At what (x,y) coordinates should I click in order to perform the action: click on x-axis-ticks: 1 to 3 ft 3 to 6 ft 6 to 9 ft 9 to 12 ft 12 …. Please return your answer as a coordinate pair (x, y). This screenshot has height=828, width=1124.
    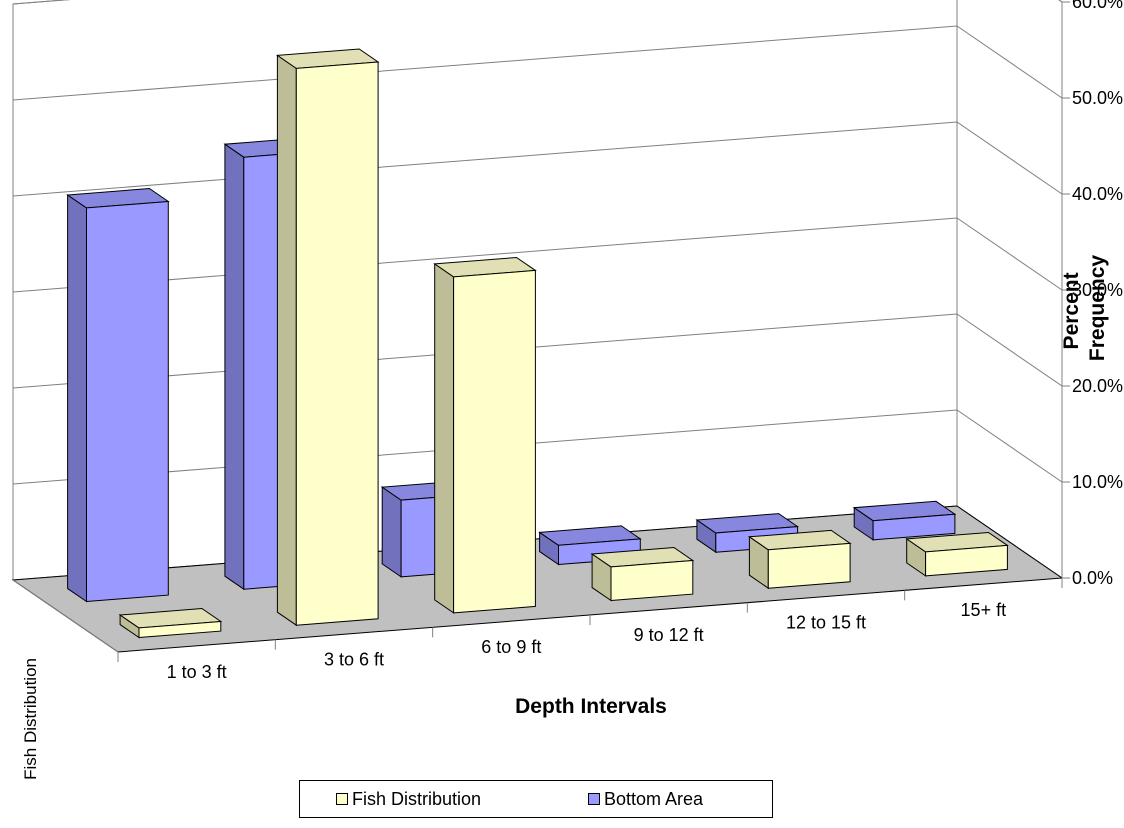
    Looking at the image, I should click on (590, 630).